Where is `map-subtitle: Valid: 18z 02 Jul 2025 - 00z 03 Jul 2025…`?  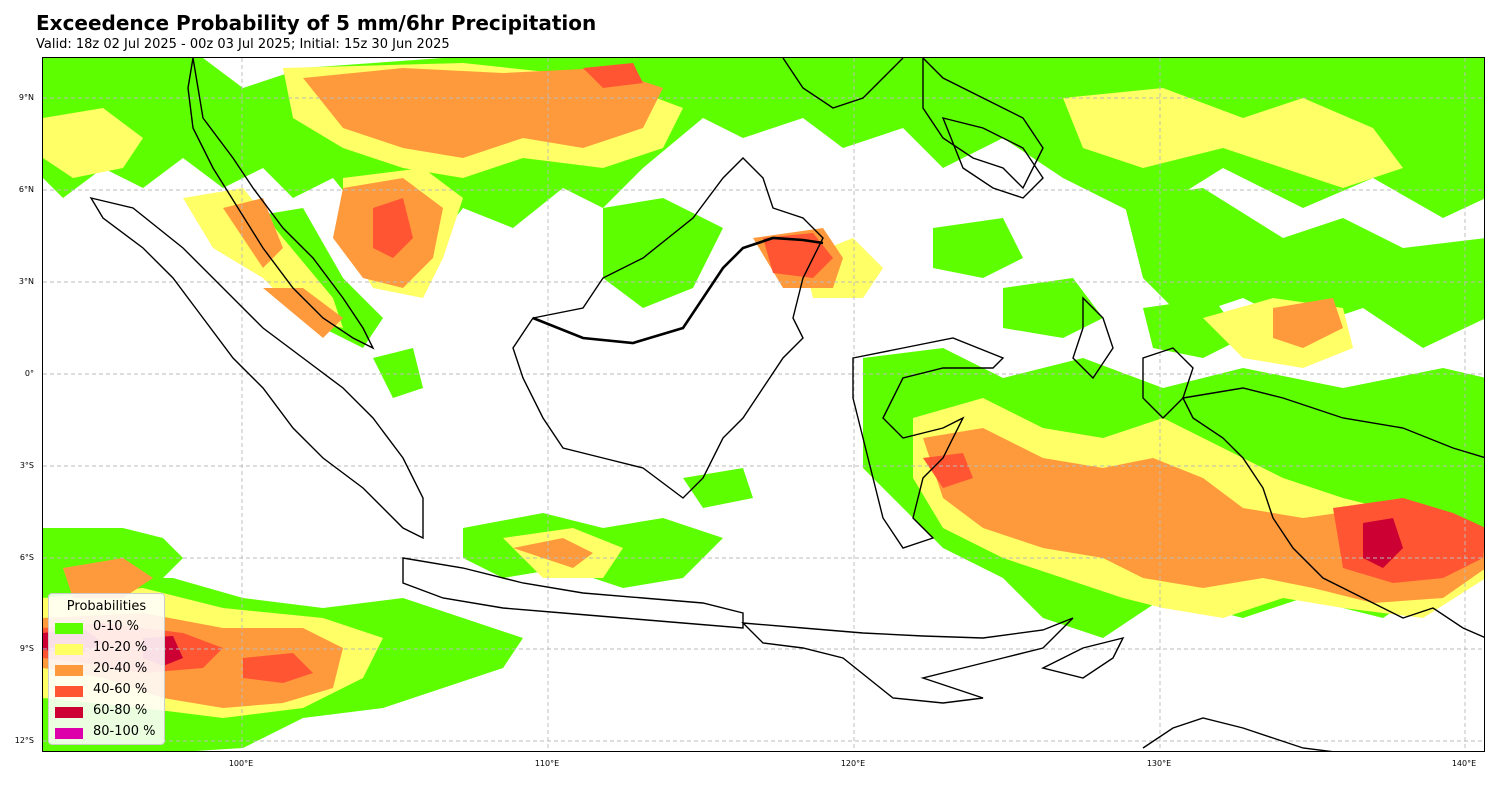 map-subtitle: Valid: 18z 02 Jul 2025 - 00z 03 Jul 2025… is located at coordinates (243, 44).